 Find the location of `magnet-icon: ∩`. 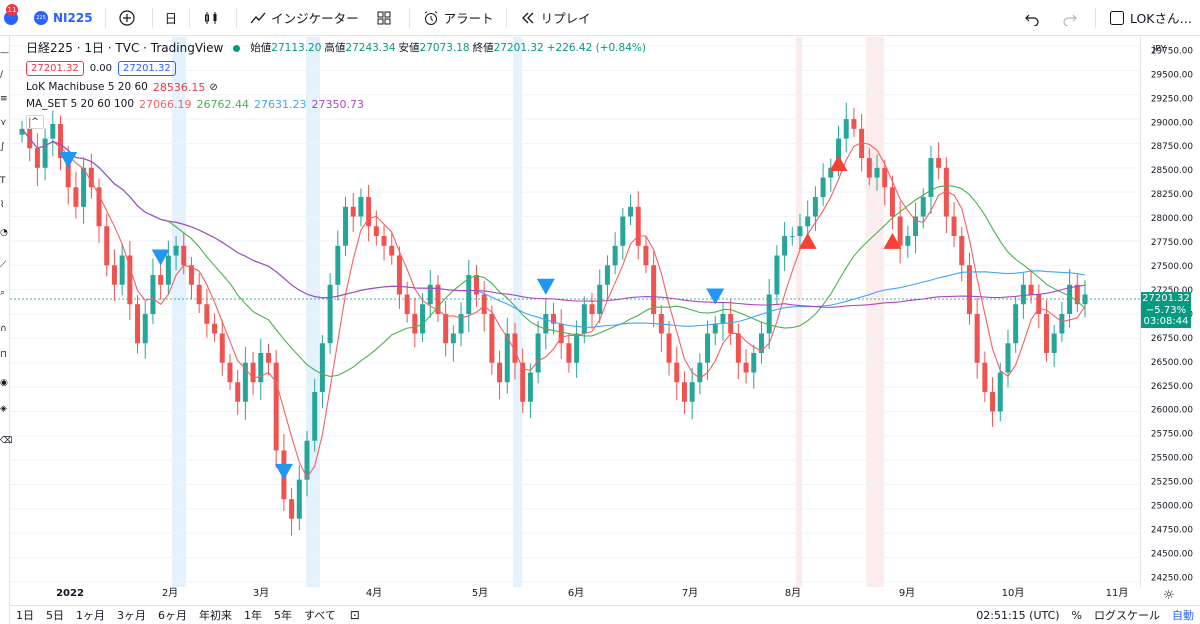

magnet-icon: ∩ is located at coordinates (3, 329).